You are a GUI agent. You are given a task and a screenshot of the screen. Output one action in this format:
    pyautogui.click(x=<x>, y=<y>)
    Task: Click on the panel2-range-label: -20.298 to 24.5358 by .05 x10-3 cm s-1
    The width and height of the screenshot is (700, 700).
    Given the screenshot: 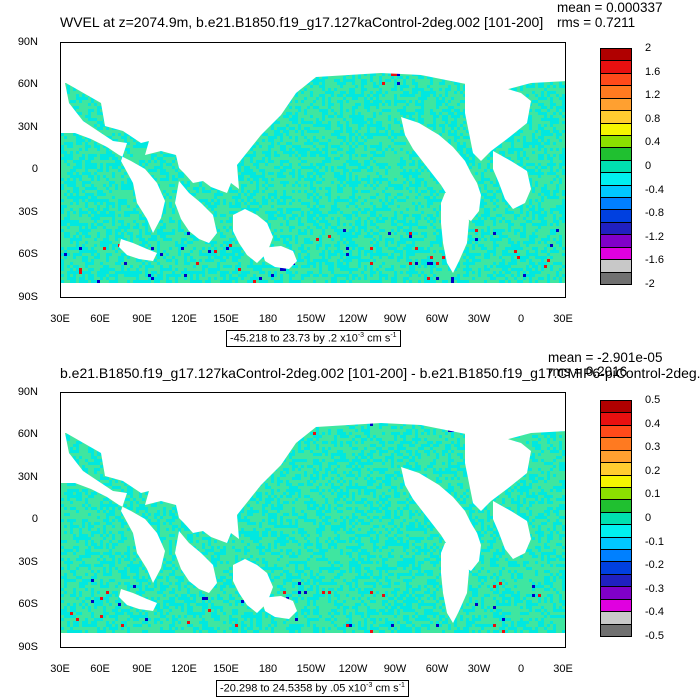 What is the action you would take?
    pyautogui.click(x=312, y=688)
    